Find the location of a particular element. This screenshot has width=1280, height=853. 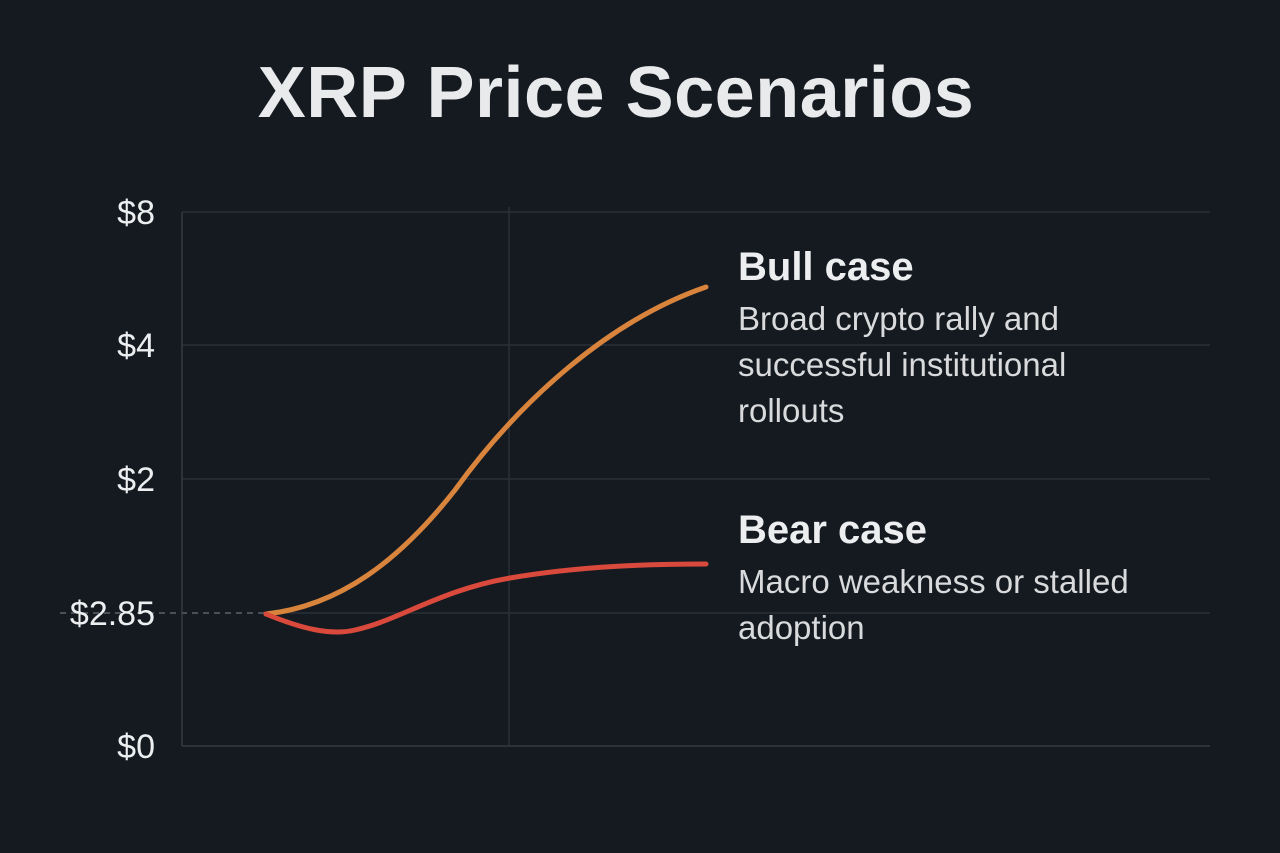

y-tick-label: $8 is located at coordinates (136, 213).